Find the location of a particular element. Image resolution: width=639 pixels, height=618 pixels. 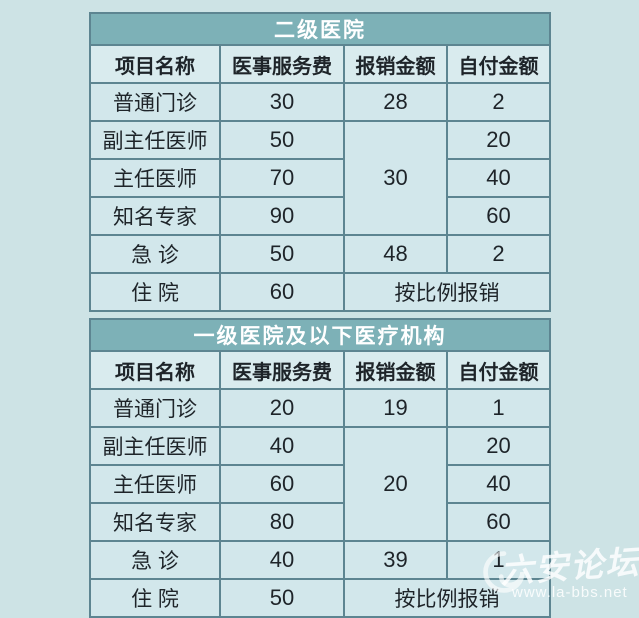

fee-value: 70 is located at coordinates (282, 178).